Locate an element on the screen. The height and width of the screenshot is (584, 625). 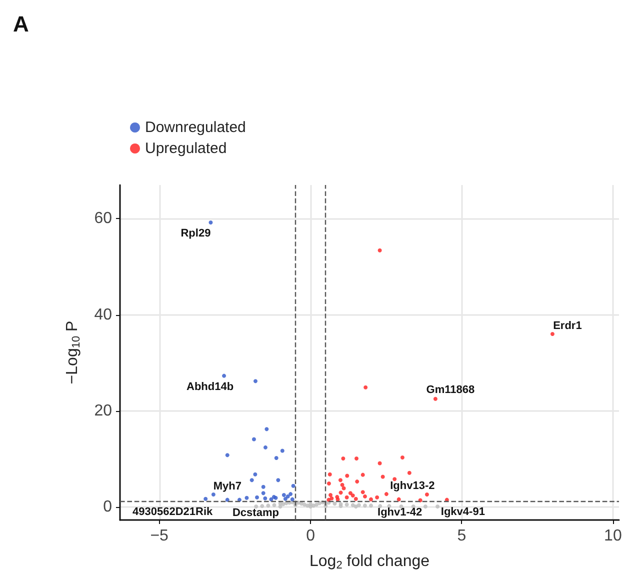
annotation: Ighv13-2 is located at coordinates (412, 486).